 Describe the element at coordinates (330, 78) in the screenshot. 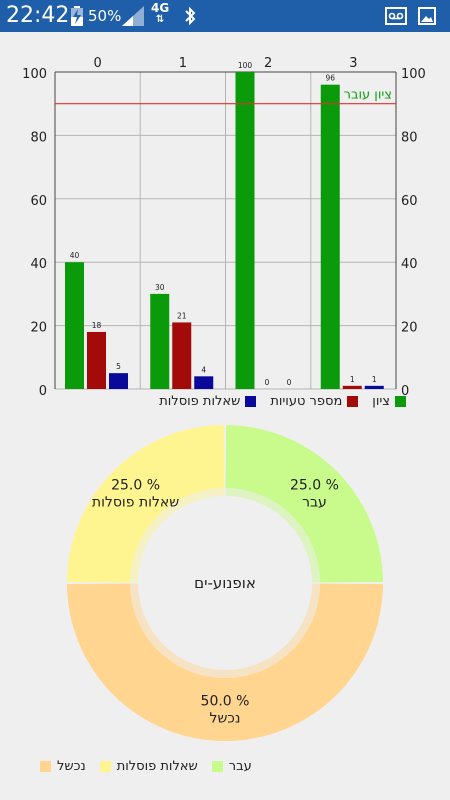

I see `bar-value-label: 96` at that location.